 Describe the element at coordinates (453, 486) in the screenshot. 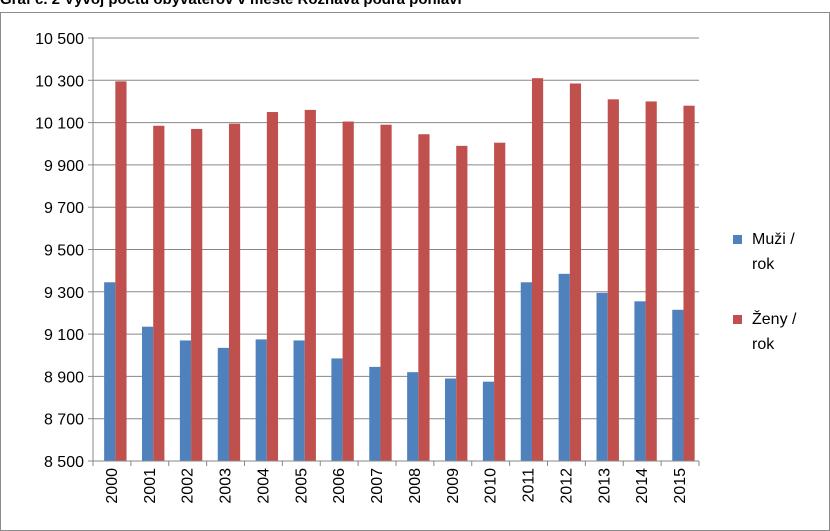

I see `x-tick-label: 2009` at that location.